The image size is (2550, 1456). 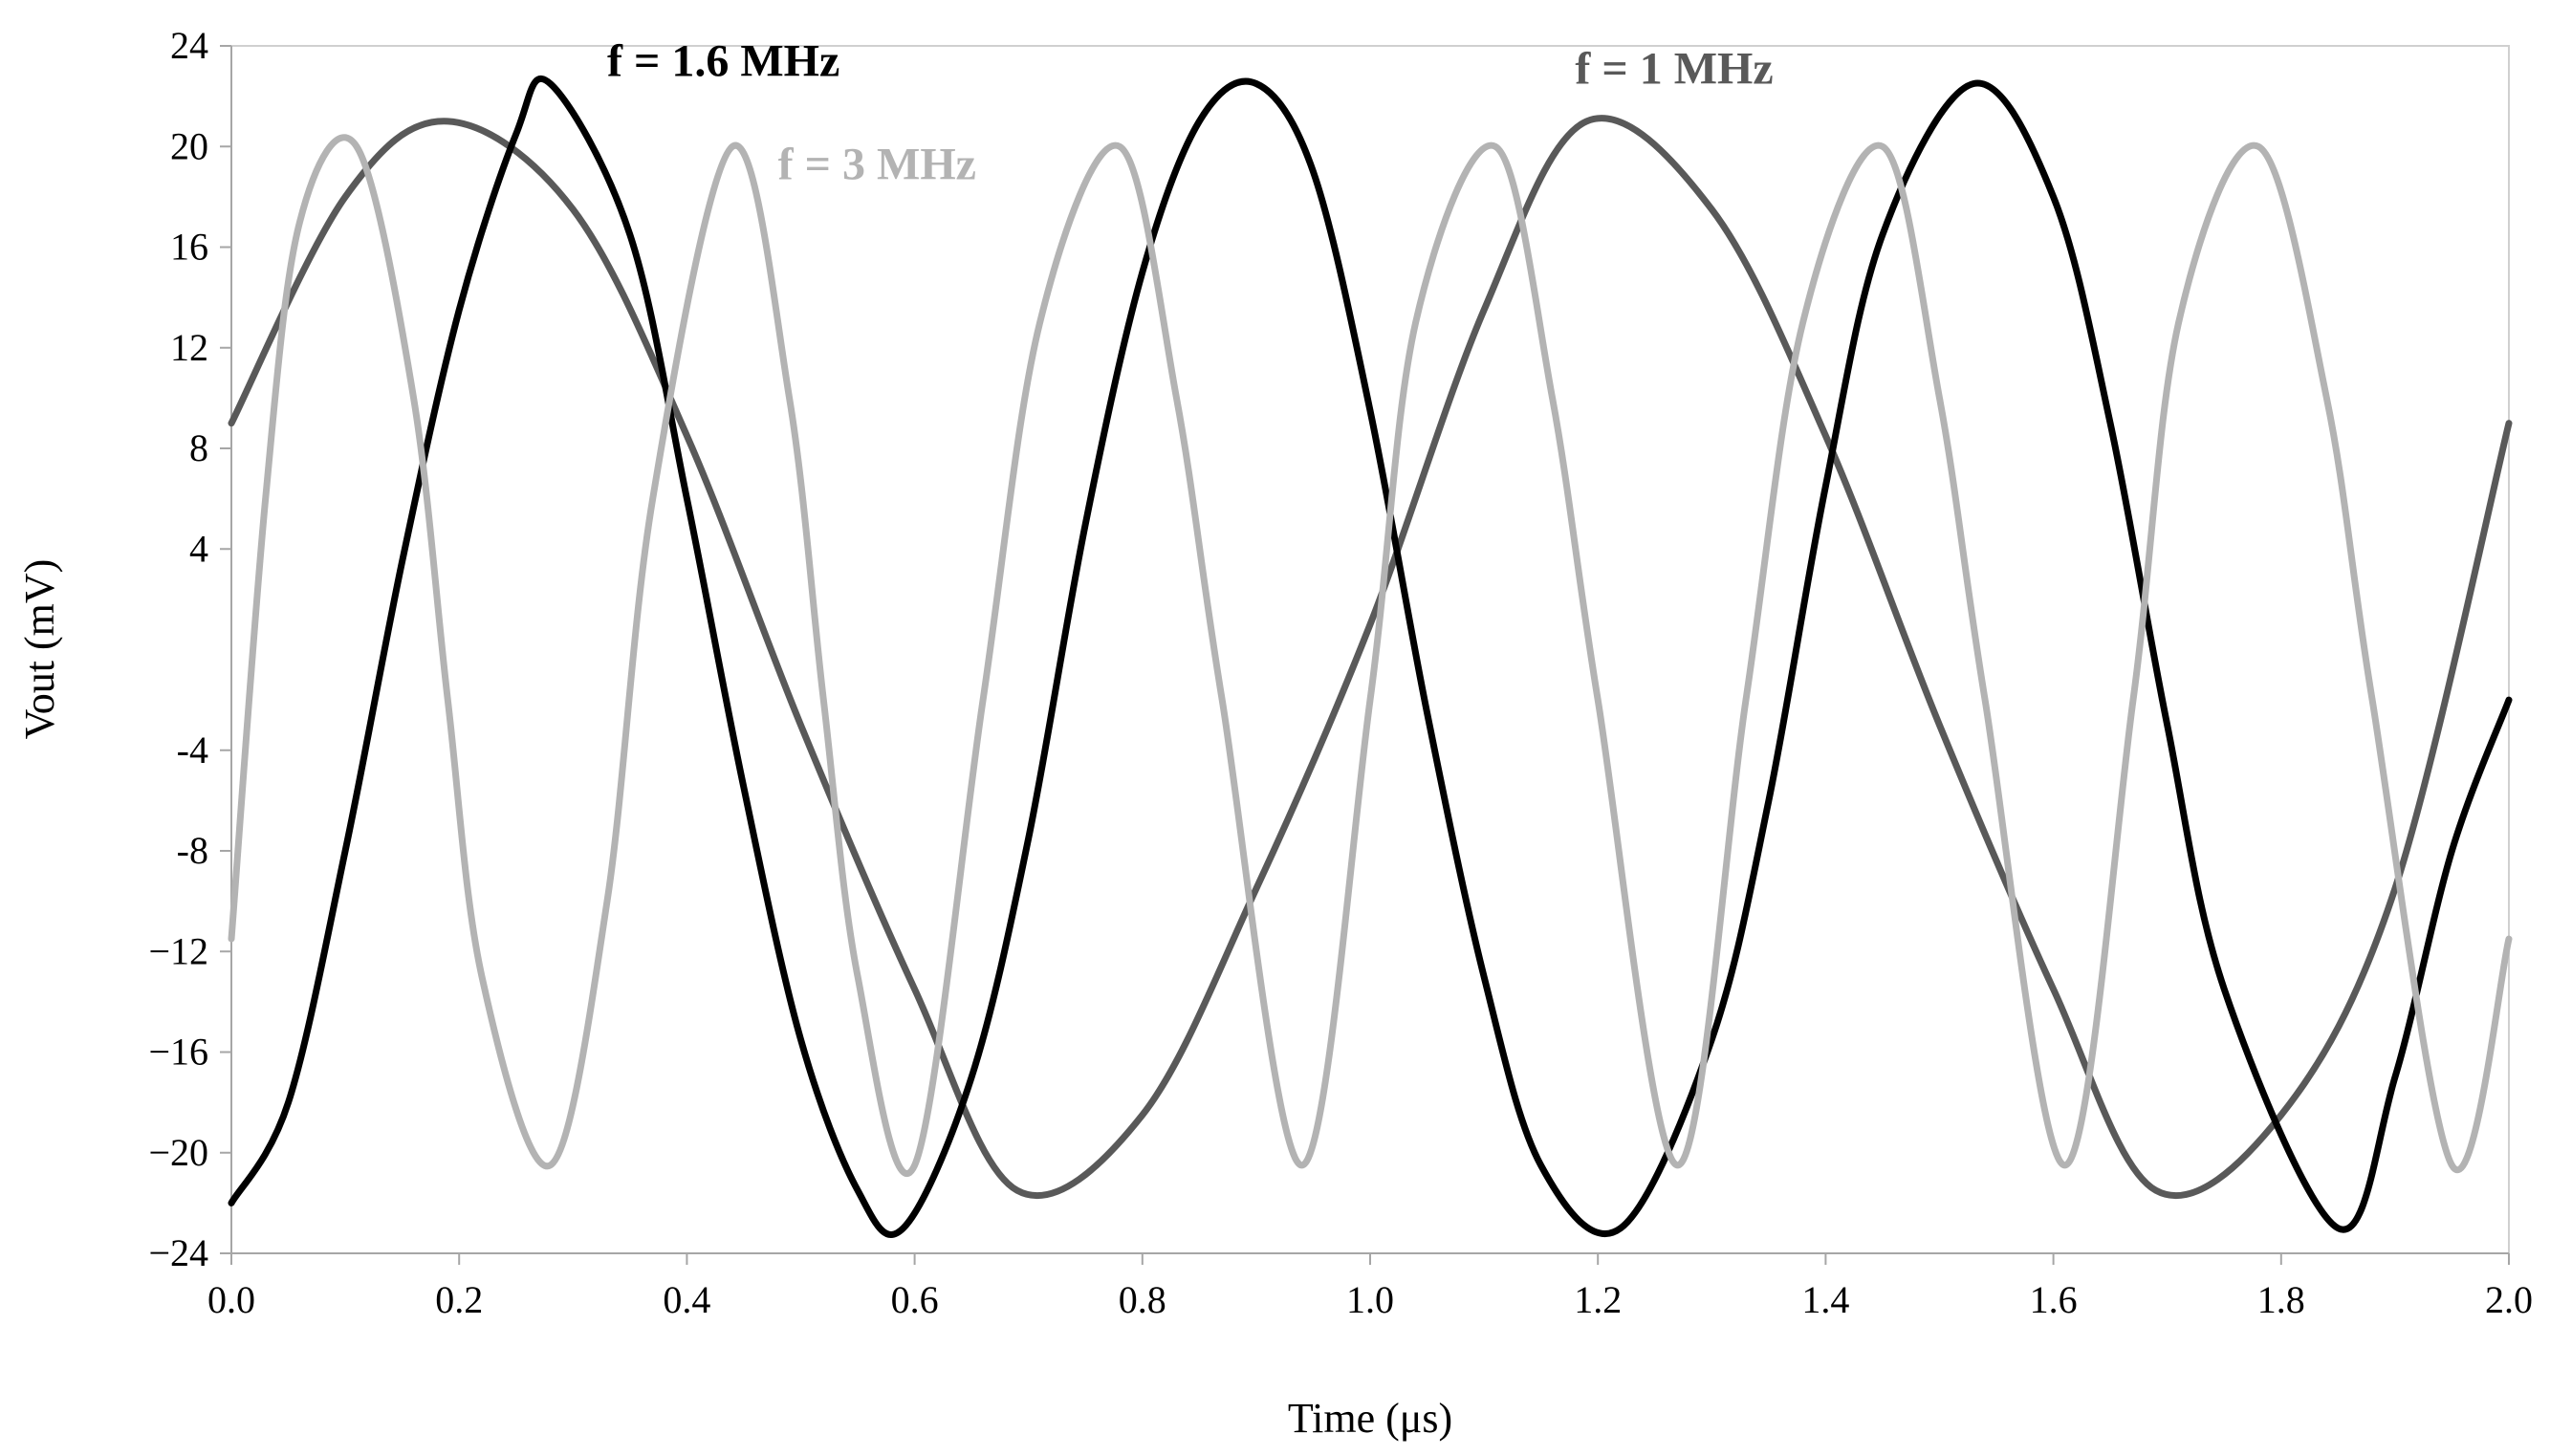 What do you see at coordinates (459, 1299) in the screenshot?
I see `x-tick-label: 0.2` at bounding box center [459, 1299].